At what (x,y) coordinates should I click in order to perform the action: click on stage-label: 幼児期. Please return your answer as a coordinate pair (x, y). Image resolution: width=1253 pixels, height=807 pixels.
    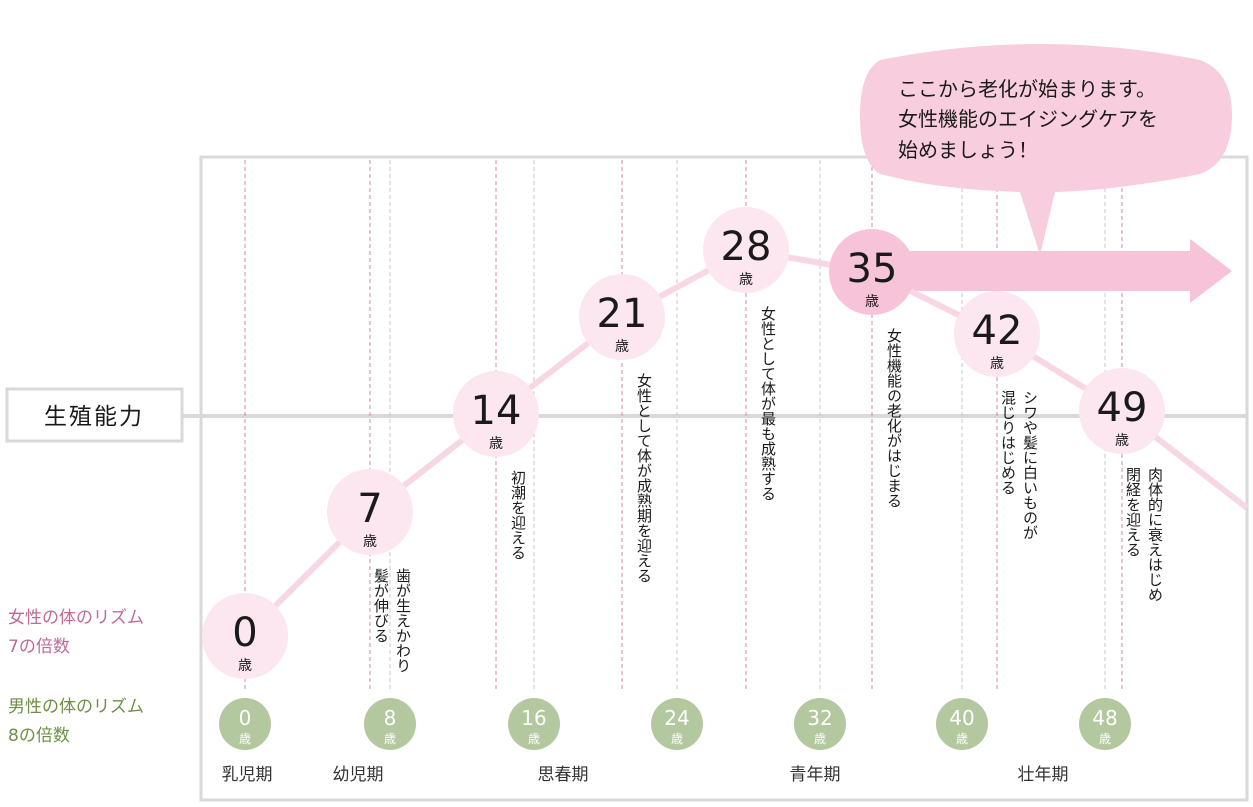
    Looking at the image, I should click on (358, 775).